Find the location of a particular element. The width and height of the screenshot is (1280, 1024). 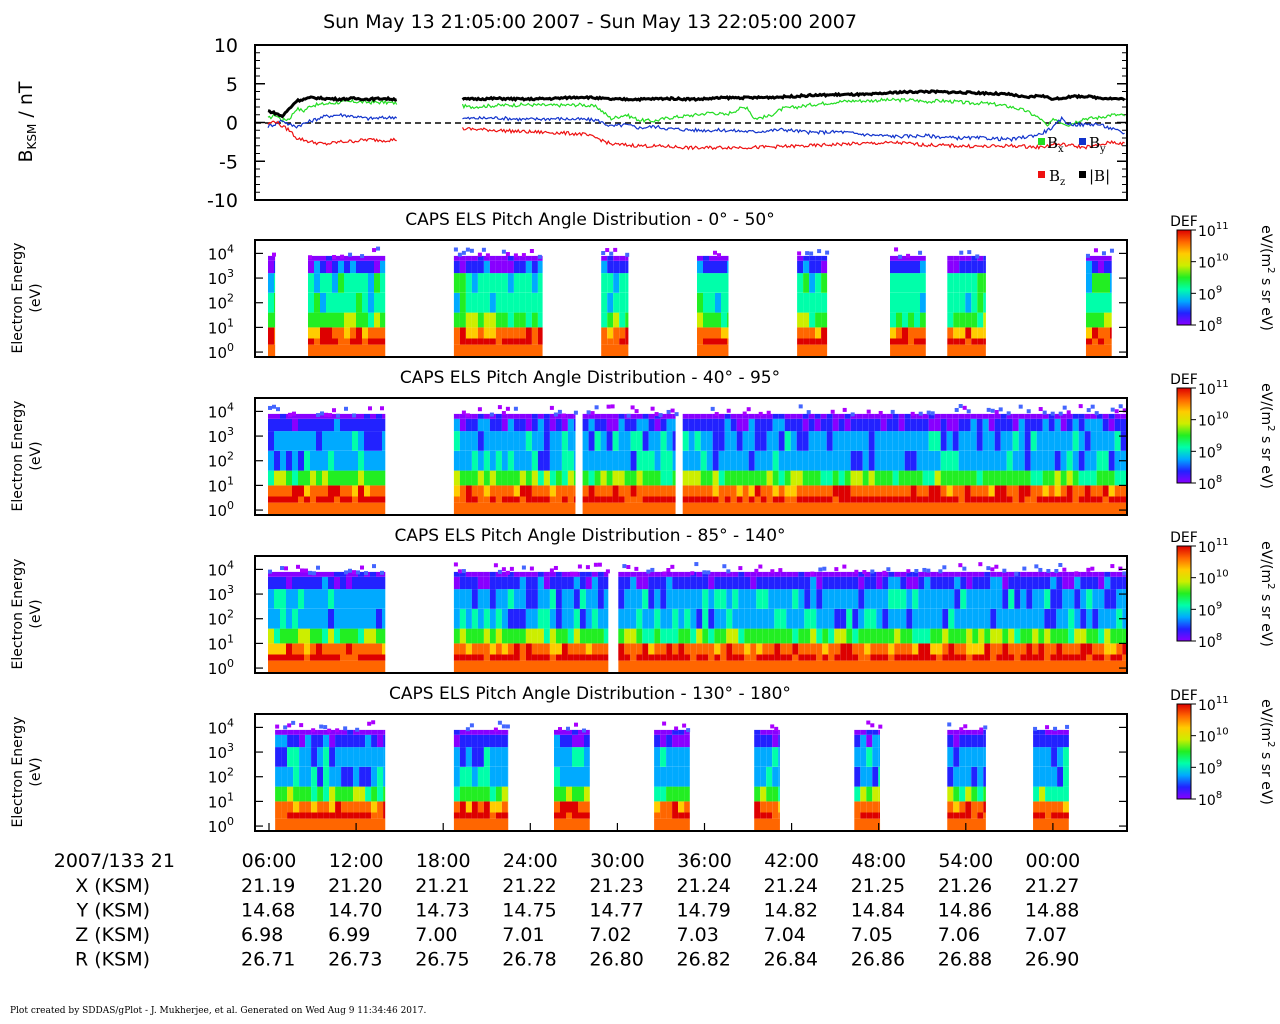

colorbar-tick-label: 108 is located at coordinates (1210, 641).